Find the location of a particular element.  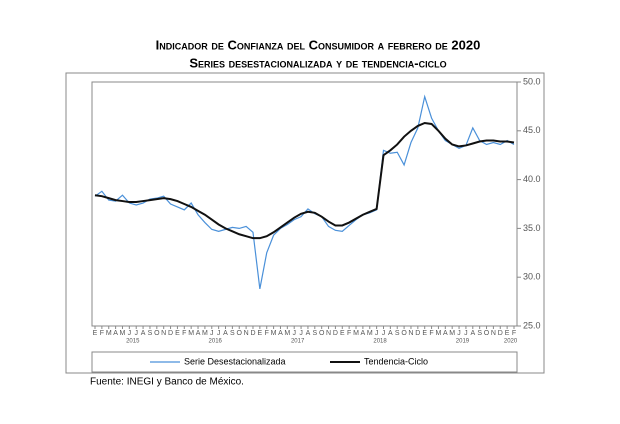

y-tick-label: 35.0 is located at coordinates (532, 228).